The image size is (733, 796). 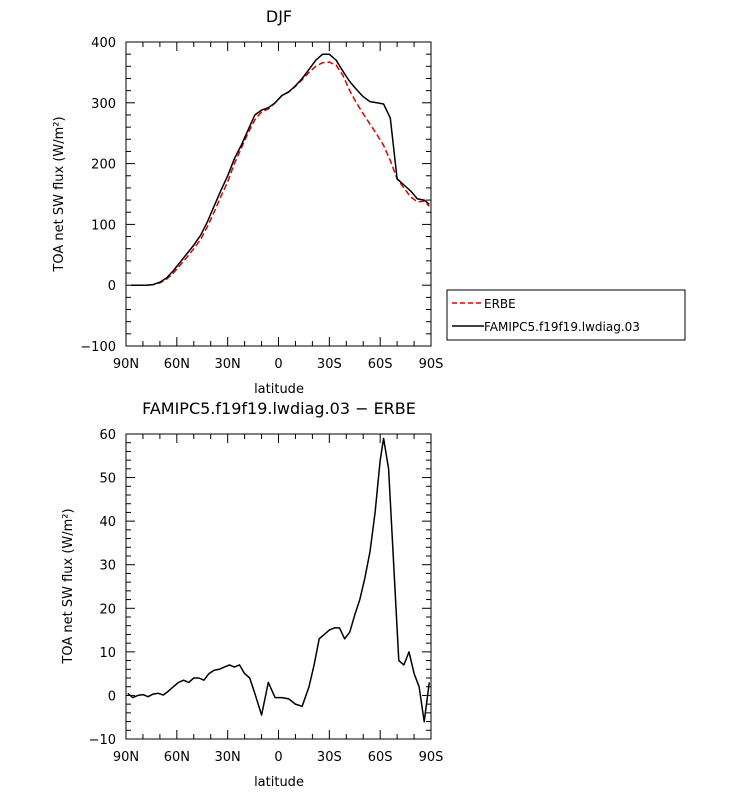 What do you see at coordinates (279, 16) in the screenshot?
I see `top-chart-title: DJF` at bounding box center [279, 16].